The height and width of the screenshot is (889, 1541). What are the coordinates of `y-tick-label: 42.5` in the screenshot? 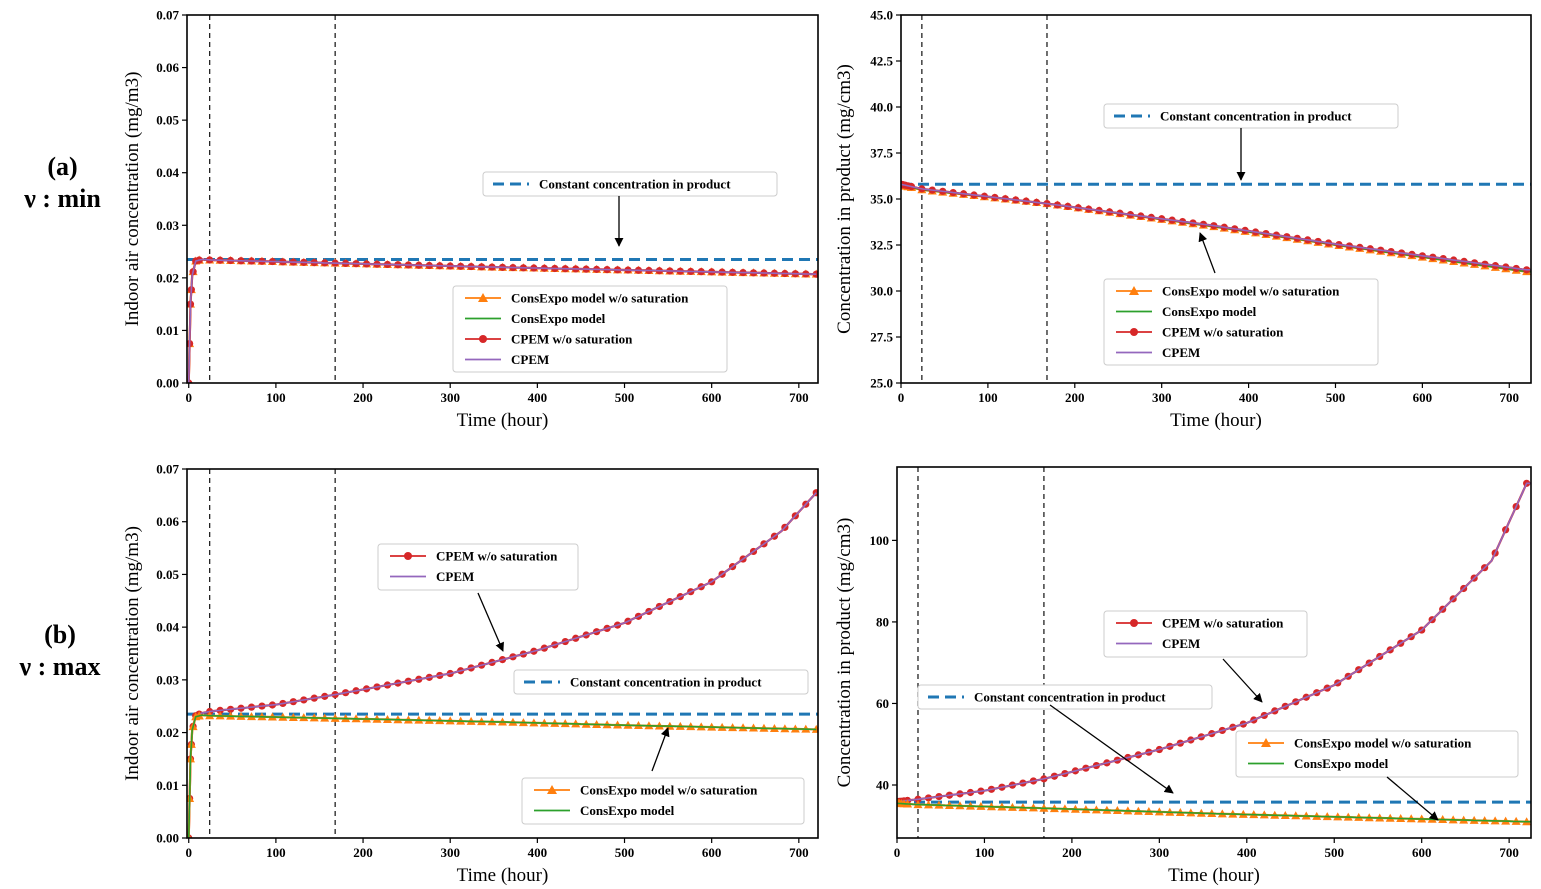 It's located at (881, 61).